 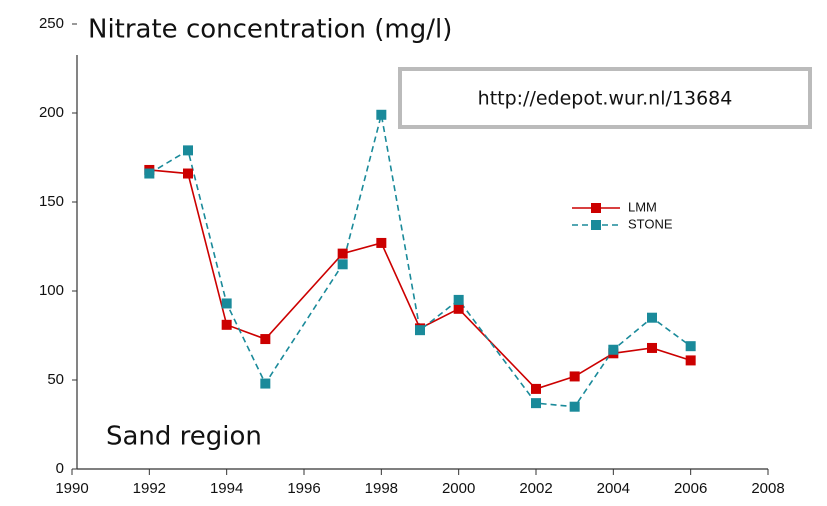 I want to click on y-tick-label: 100, so click(x=51, y=290).